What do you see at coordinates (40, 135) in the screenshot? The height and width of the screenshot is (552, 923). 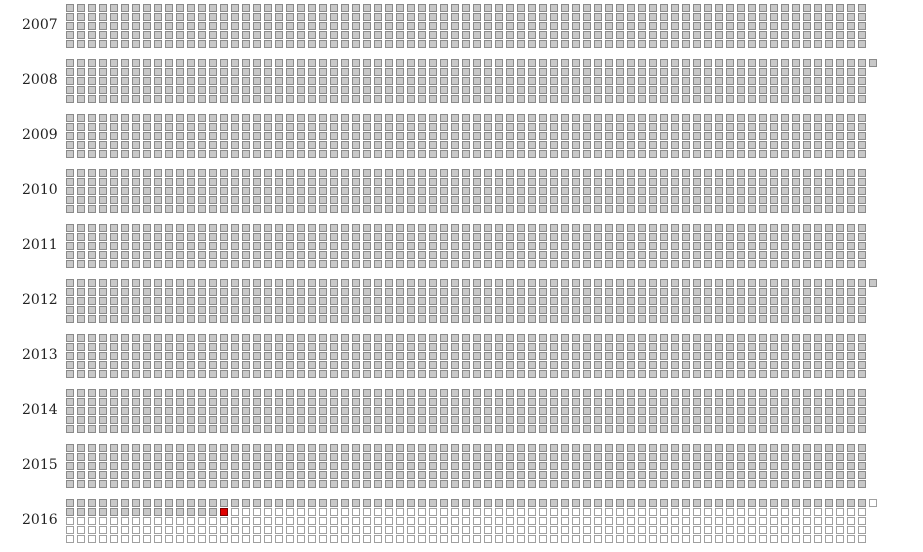 I see `year-label: 2009` at bounding box center [40, 135].